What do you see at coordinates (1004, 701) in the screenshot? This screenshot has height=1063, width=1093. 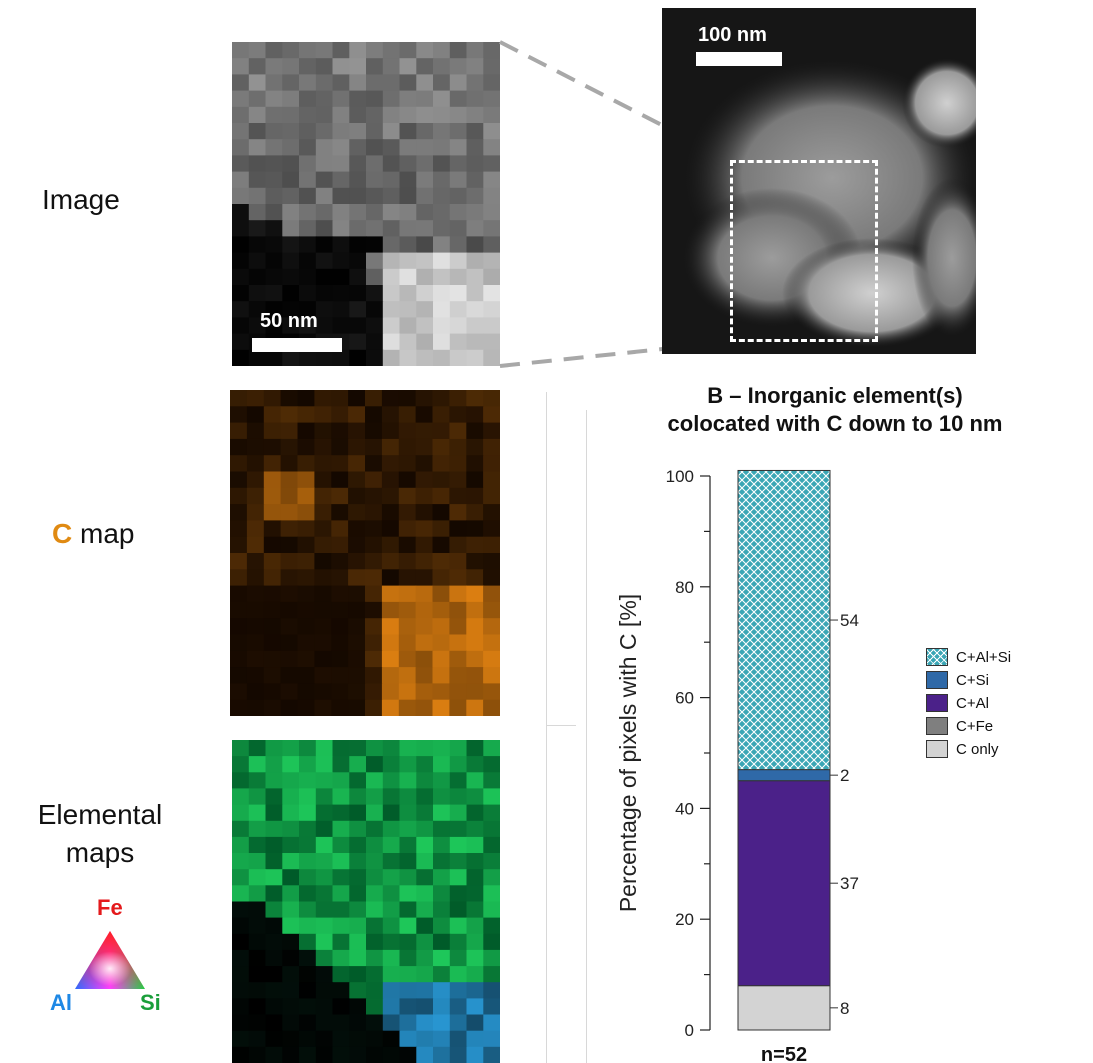 I see `chart-legend: C+Al+Si C+Si C+Al C+Fe C only` at bounding box center [1004, 701].